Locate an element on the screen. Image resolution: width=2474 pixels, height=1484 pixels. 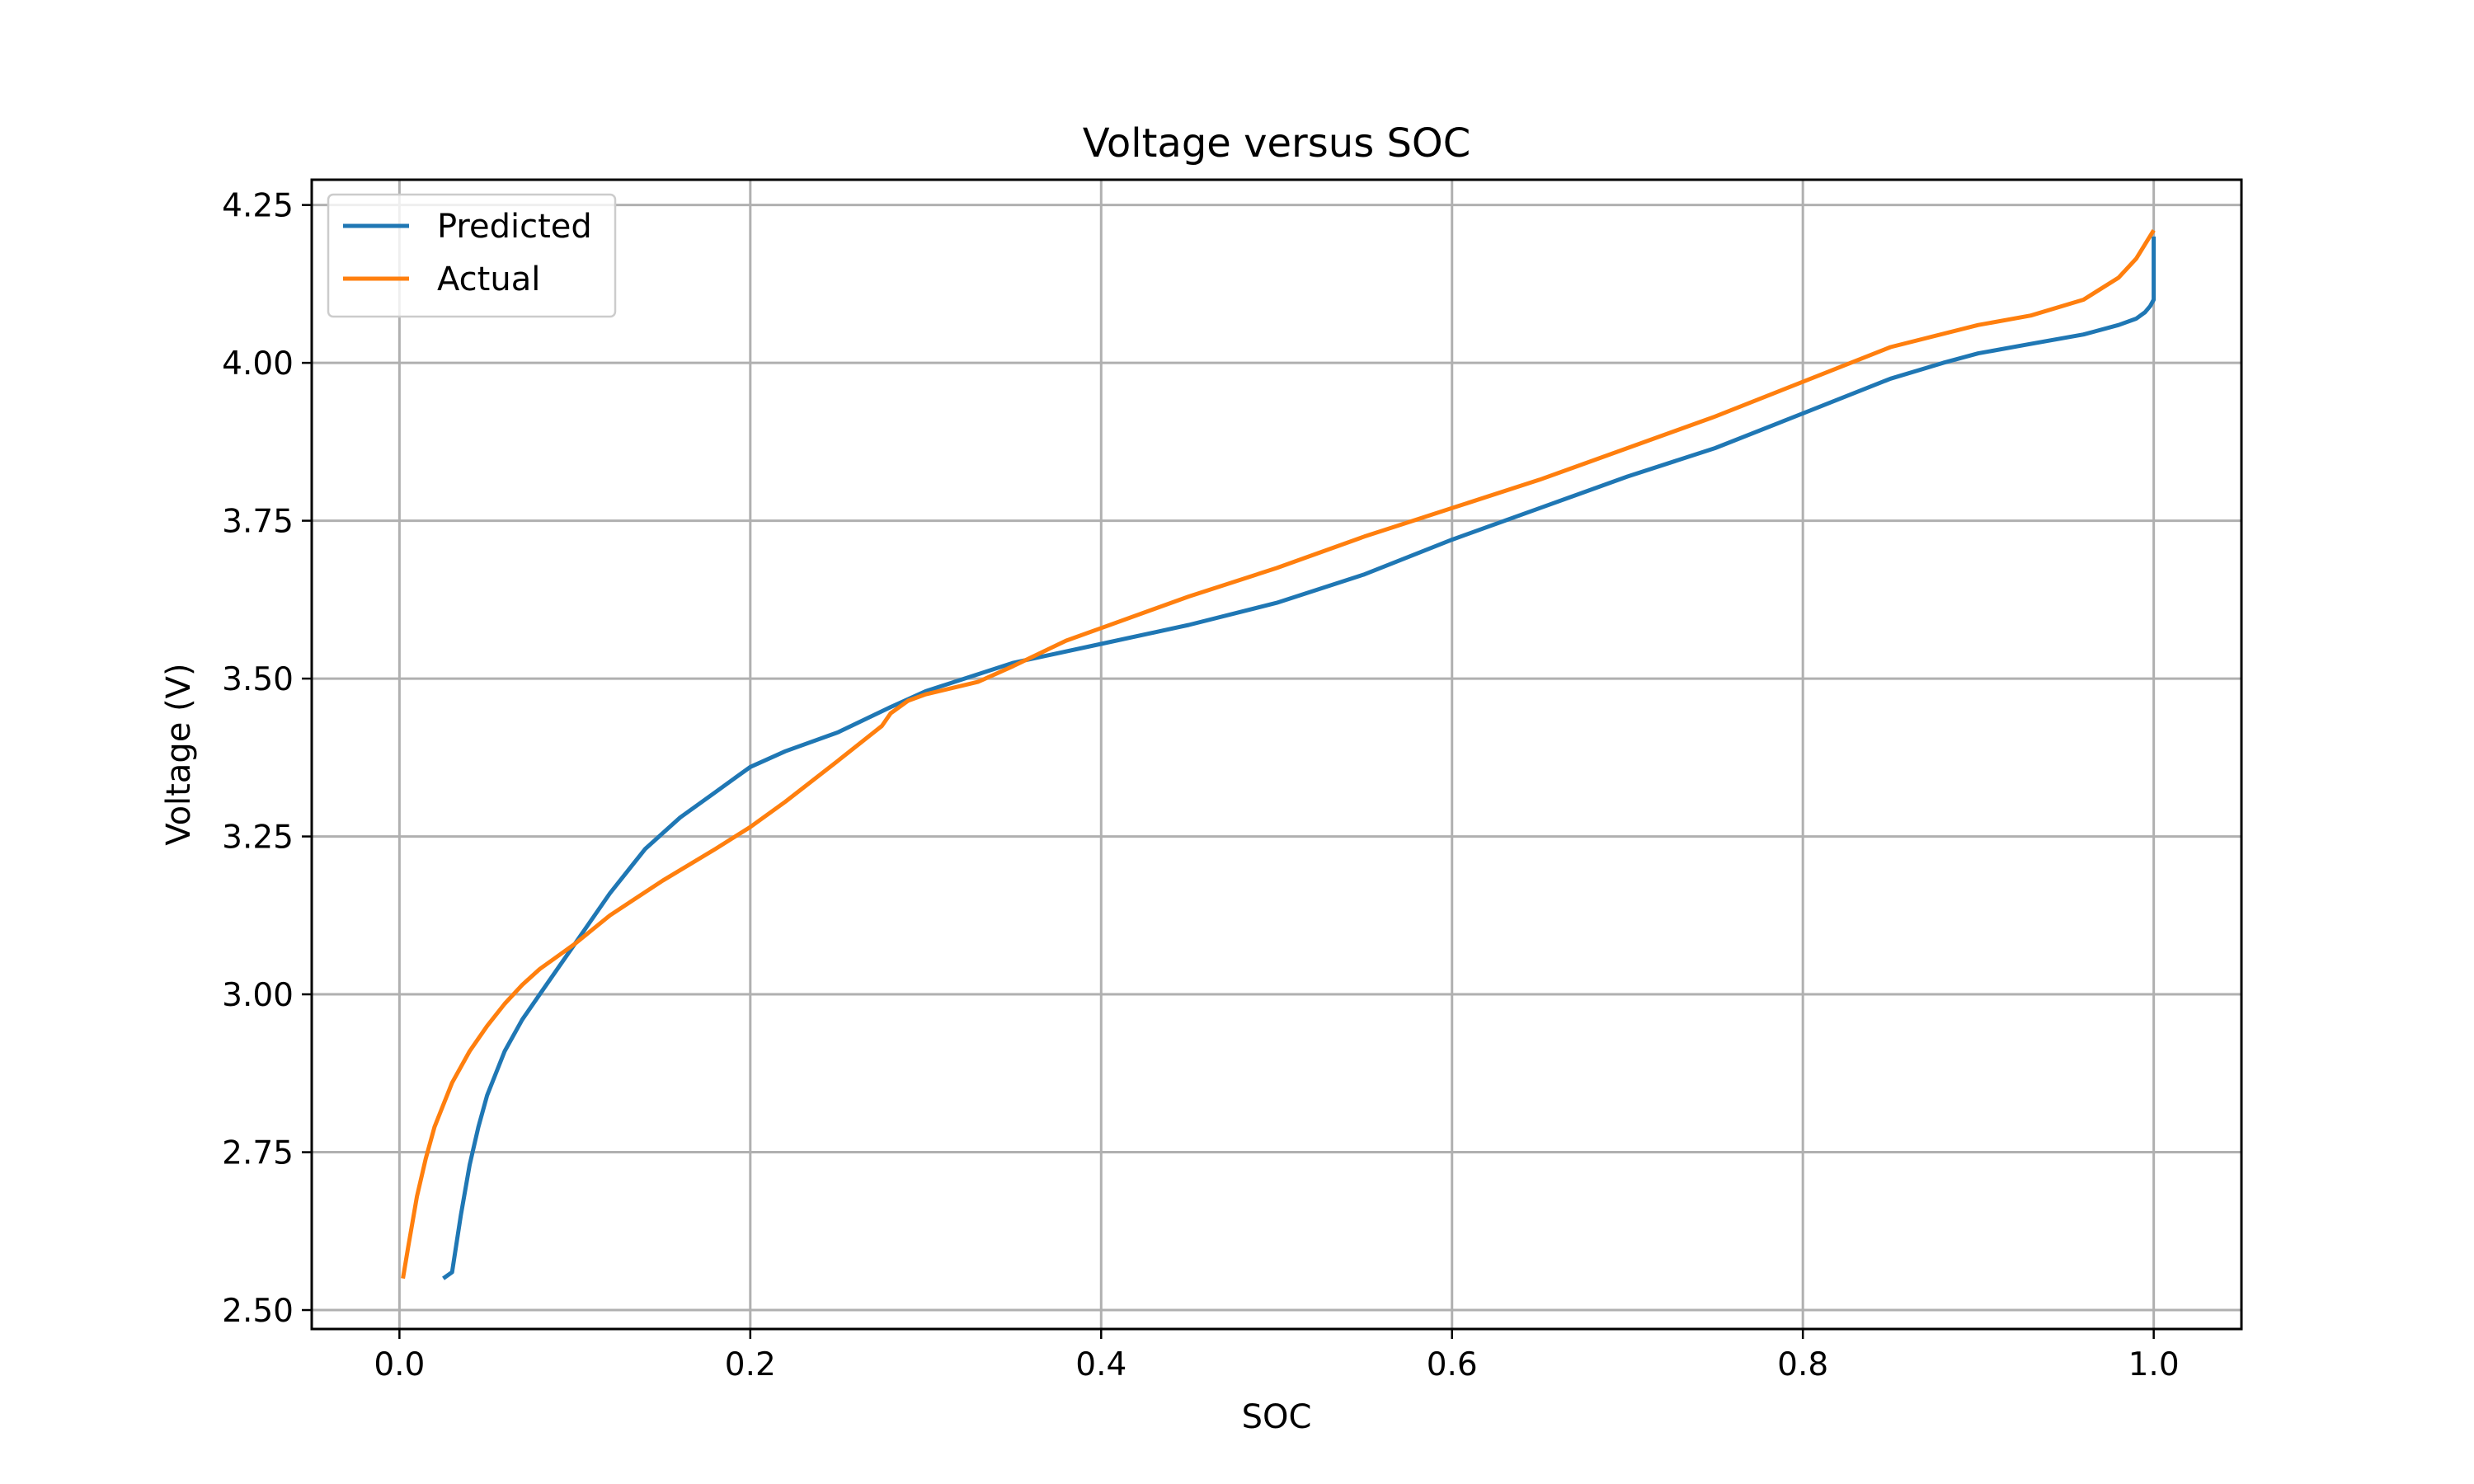
y-tick-label: 3.25 is located at coordinates (258, 838).